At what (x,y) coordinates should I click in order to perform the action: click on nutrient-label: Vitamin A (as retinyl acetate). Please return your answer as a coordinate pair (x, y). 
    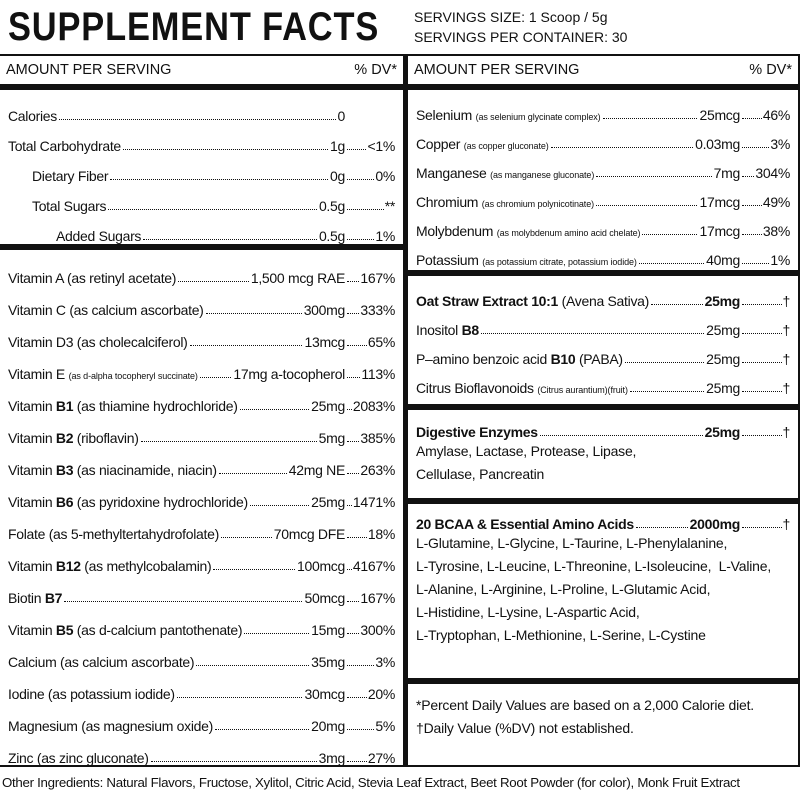
    Looking at the image, I should click on (92, 278).